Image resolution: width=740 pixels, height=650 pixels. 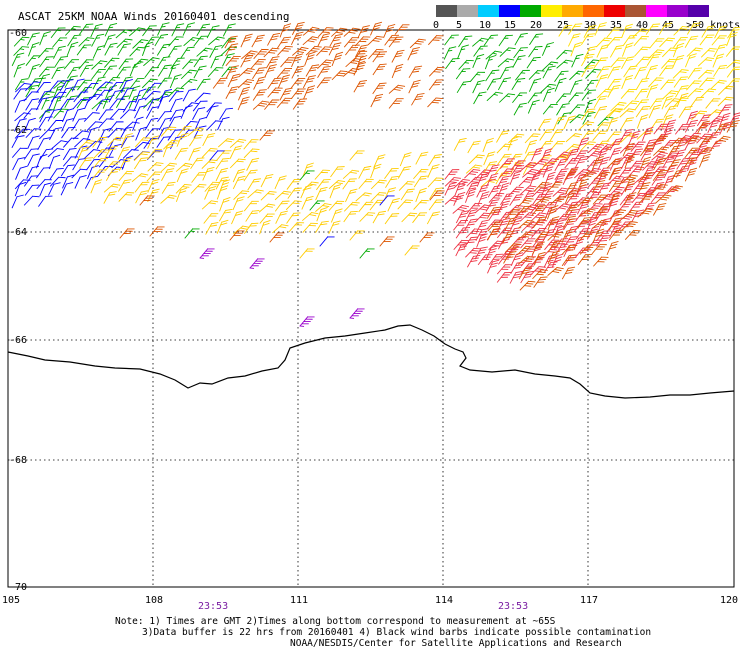 I want to click on legend-tick-0: 0, so click(x=436, y=25).